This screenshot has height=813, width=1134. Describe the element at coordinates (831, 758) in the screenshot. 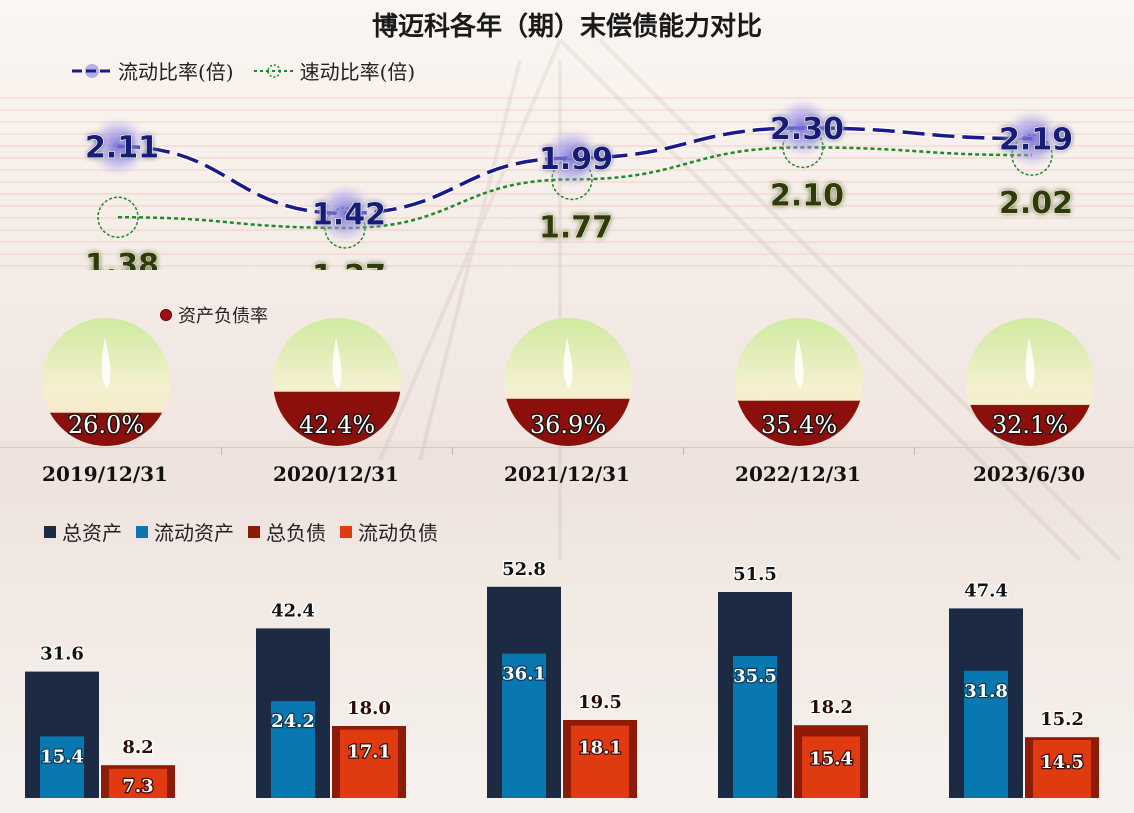

I see `label-current-liabilities: 15.4` at that location.